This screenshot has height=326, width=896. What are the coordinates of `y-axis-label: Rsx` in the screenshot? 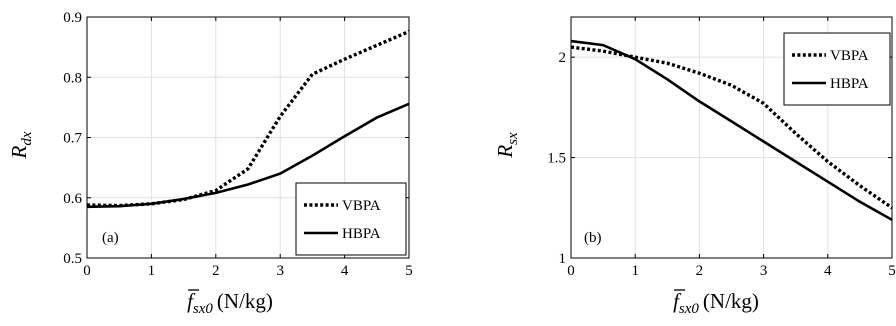 It's located at (507, 145).